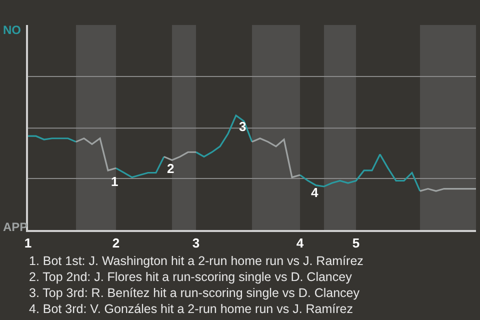 This screenshot has width=480, height=320. I want to click on text: 4. Bot 3rd: V. Gonzáles hit a 2-run home run vs J. Ramírez, so click(191, 309).